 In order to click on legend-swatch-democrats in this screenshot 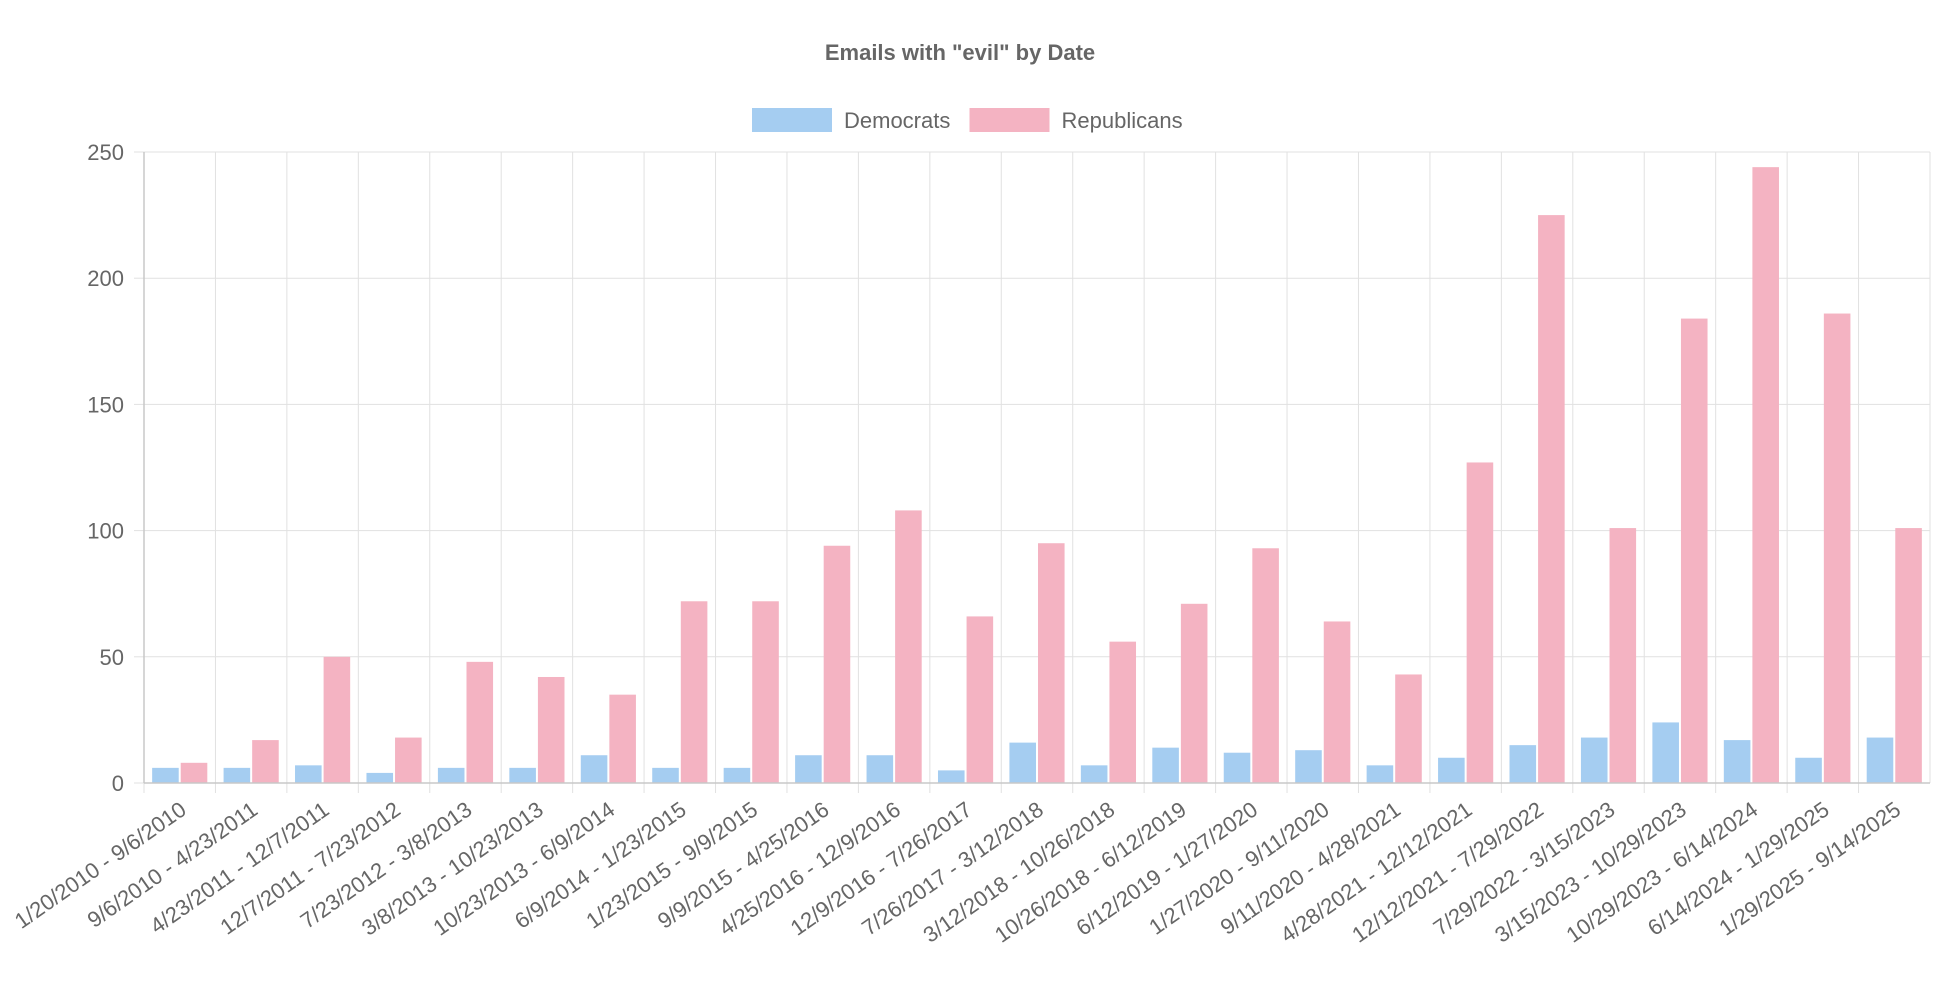, I will do `click(792, 120)`.